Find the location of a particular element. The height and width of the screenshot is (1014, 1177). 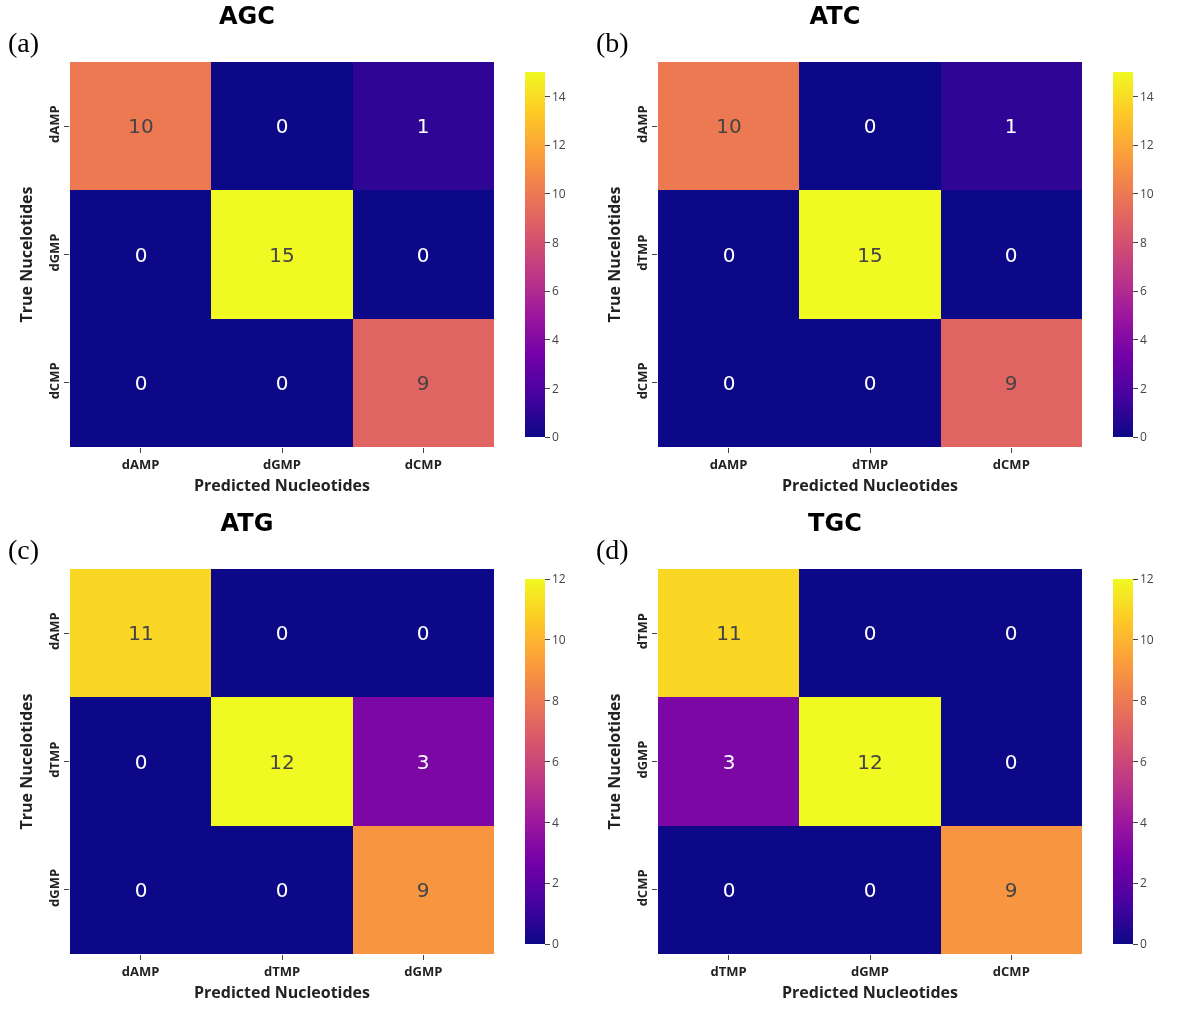

chart-title: TGC is located at coordinates (835, 523).